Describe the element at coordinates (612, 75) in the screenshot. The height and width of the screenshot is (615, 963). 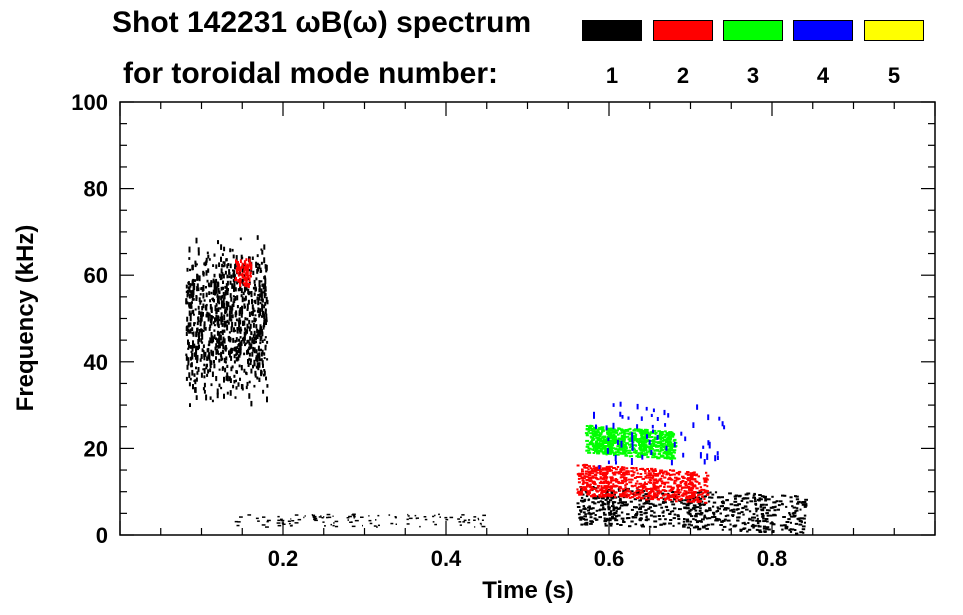
I see `legend-label-1: 1` at that location.